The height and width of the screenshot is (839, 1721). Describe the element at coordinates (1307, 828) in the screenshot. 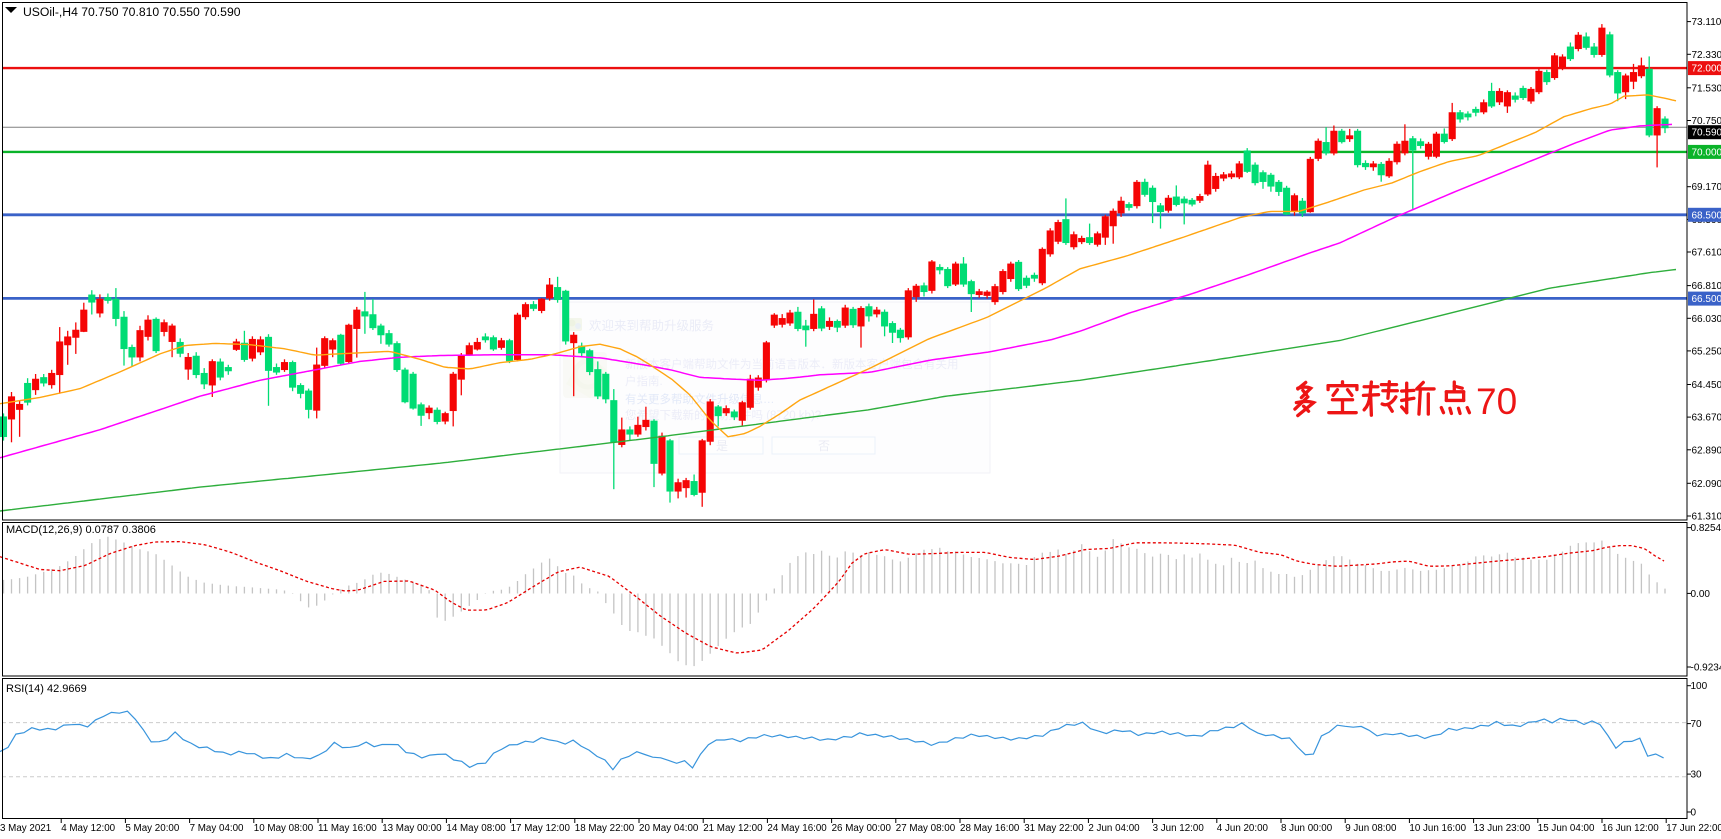

I see `svg-text: 8 Jun 00:00` at that location.